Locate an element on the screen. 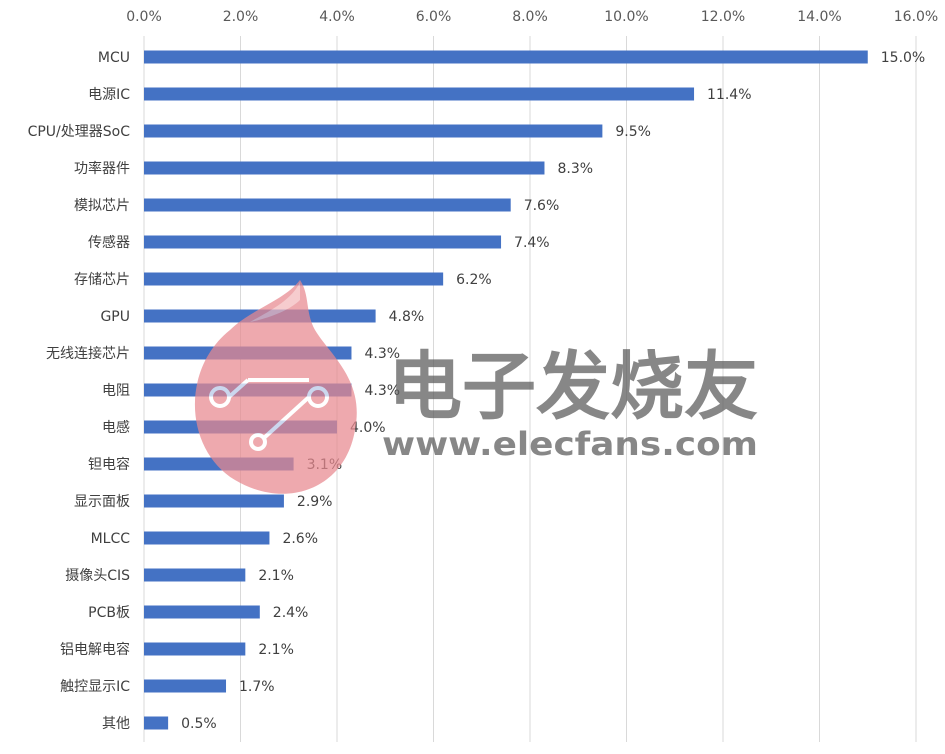 Image resolution: width=945 pixels, height=754 pixels. data-label: 11.4% is located at coordinates (729, 95).